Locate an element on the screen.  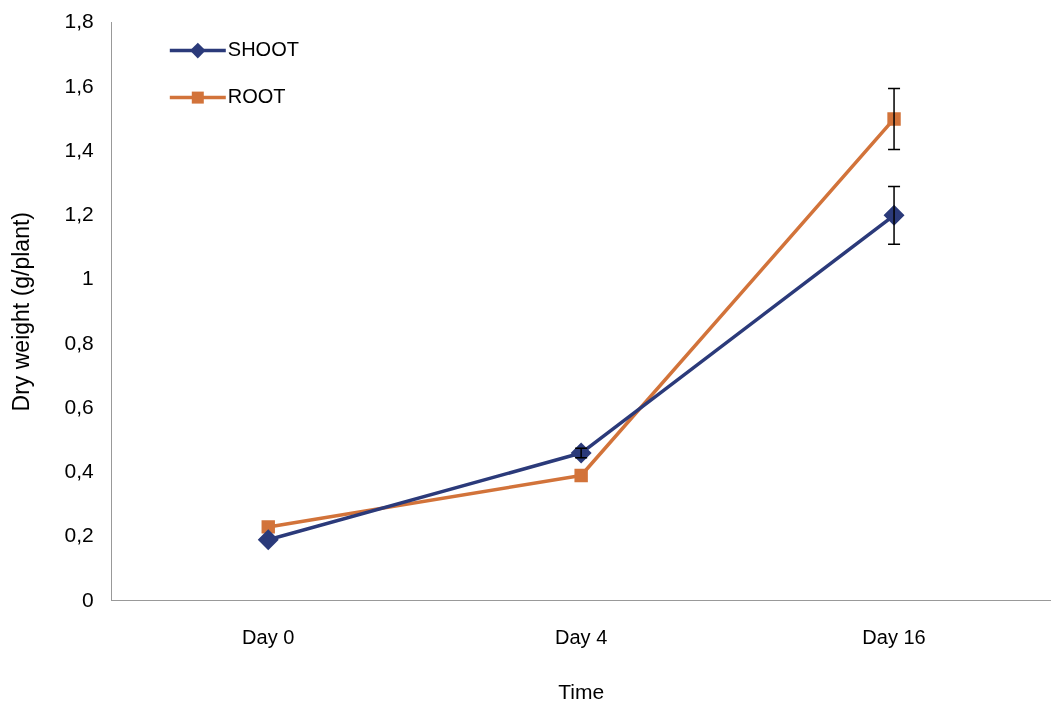
x-axis-title: Time is located at coordinates (581, 692).